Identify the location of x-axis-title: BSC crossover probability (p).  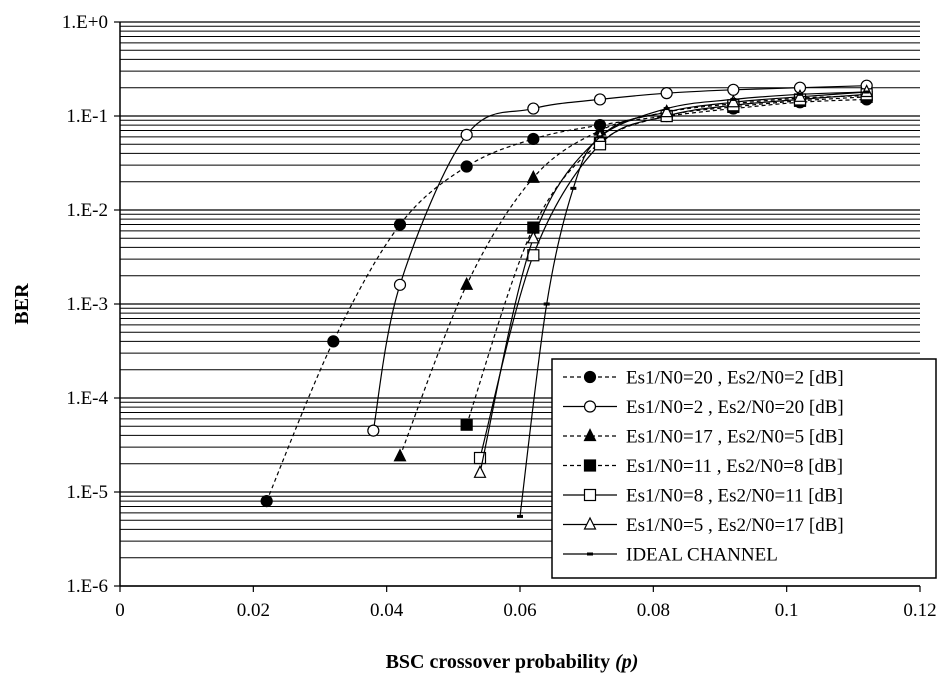
(512, 662).